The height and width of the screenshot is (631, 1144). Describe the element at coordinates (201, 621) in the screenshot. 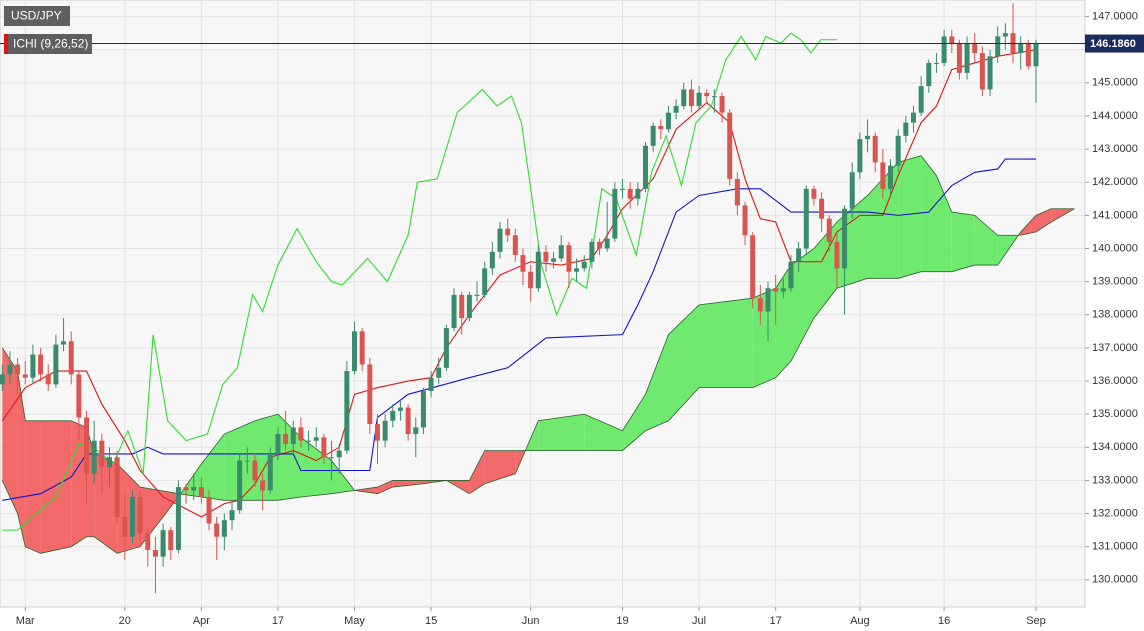

I see `x-tick-label: Apr` at that location.